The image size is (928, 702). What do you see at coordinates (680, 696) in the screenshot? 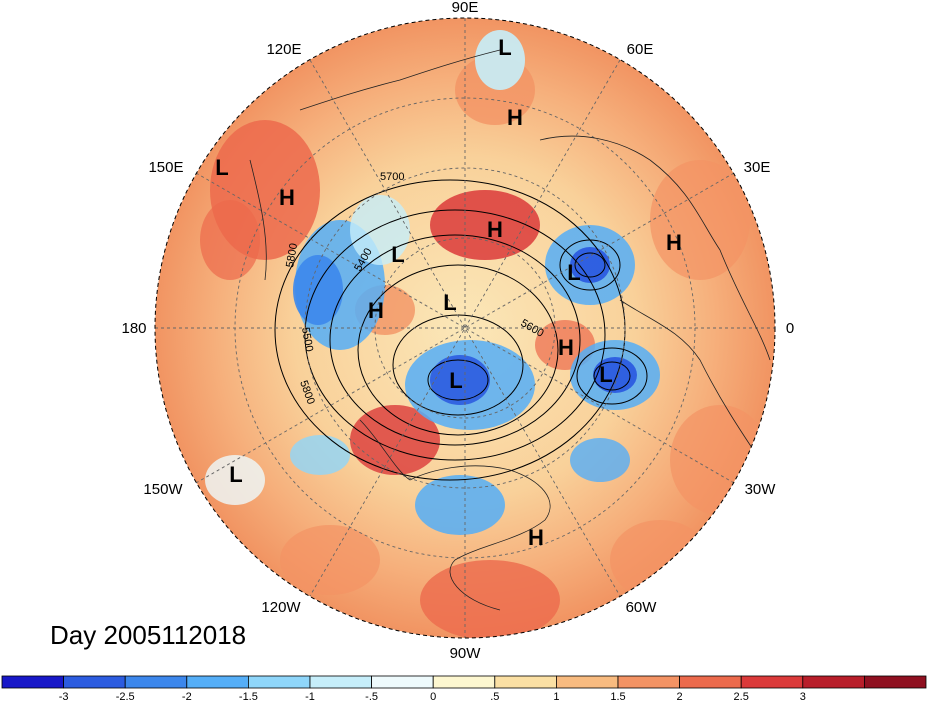
I see `colorbar-tick-label: 2` at bounding box center [680, 696].